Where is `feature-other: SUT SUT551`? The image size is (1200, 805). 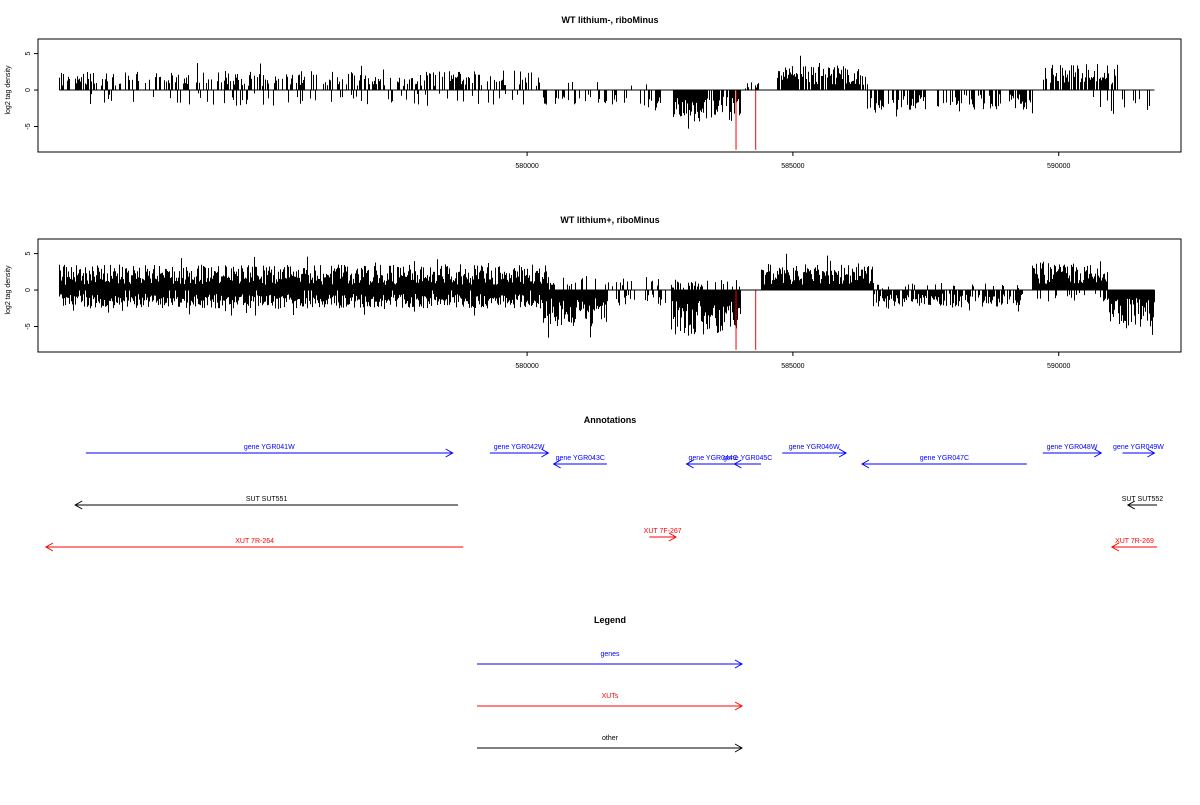
feature-other: SUT SUT551 is located at coordinates (266, 503).